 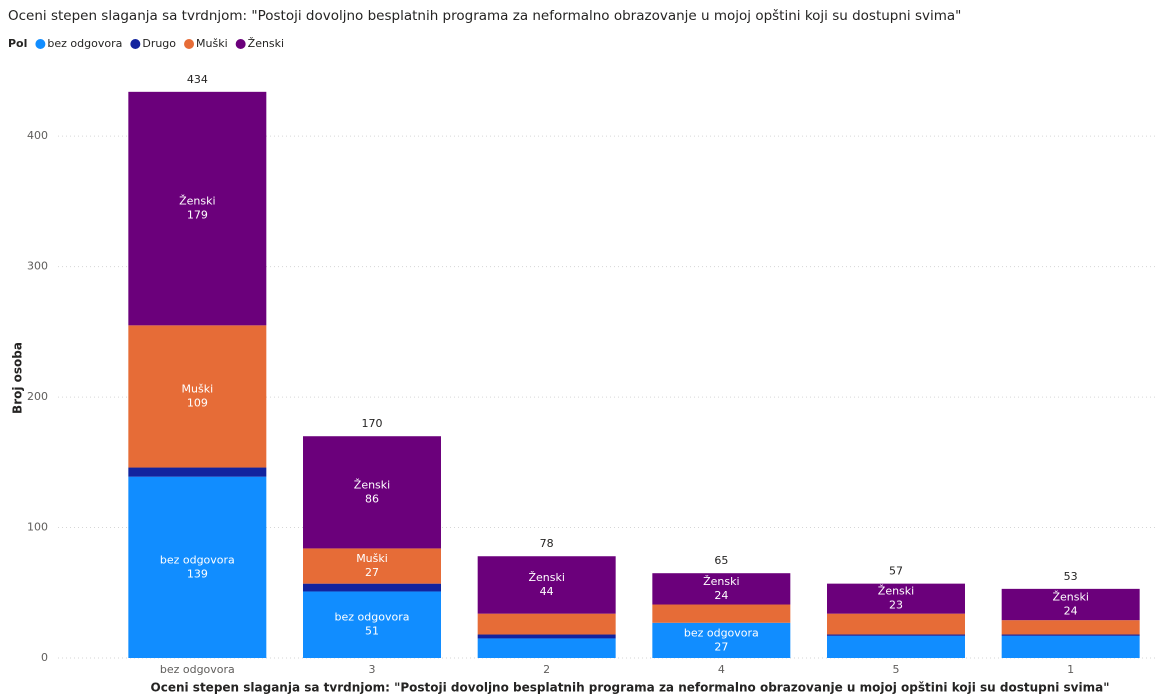 What do you see at coordinates (372, 631) in the screenshot?
I see `segment-label-value: 51` at bounding box center [372, 631].